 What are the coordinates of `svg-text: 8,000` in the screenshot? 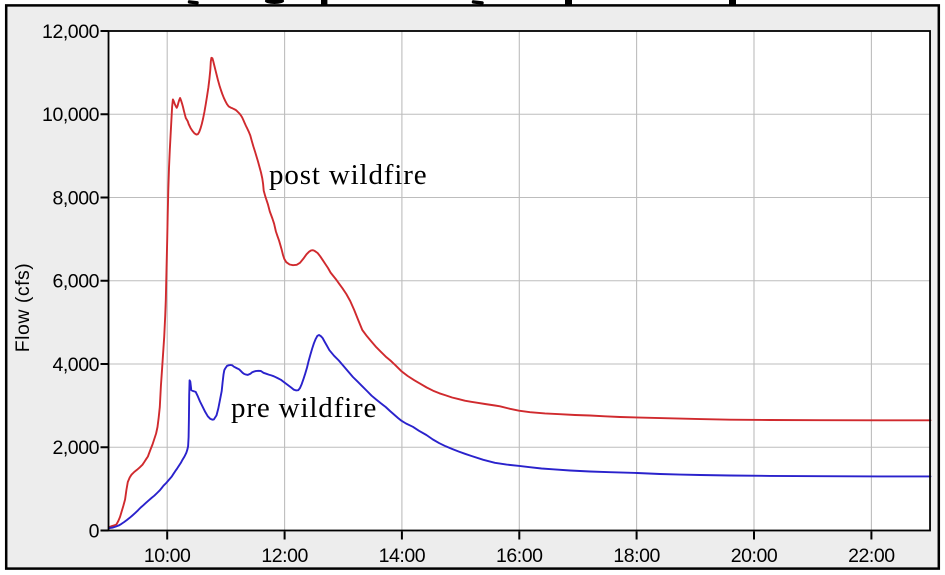 It's located at (75, 198).